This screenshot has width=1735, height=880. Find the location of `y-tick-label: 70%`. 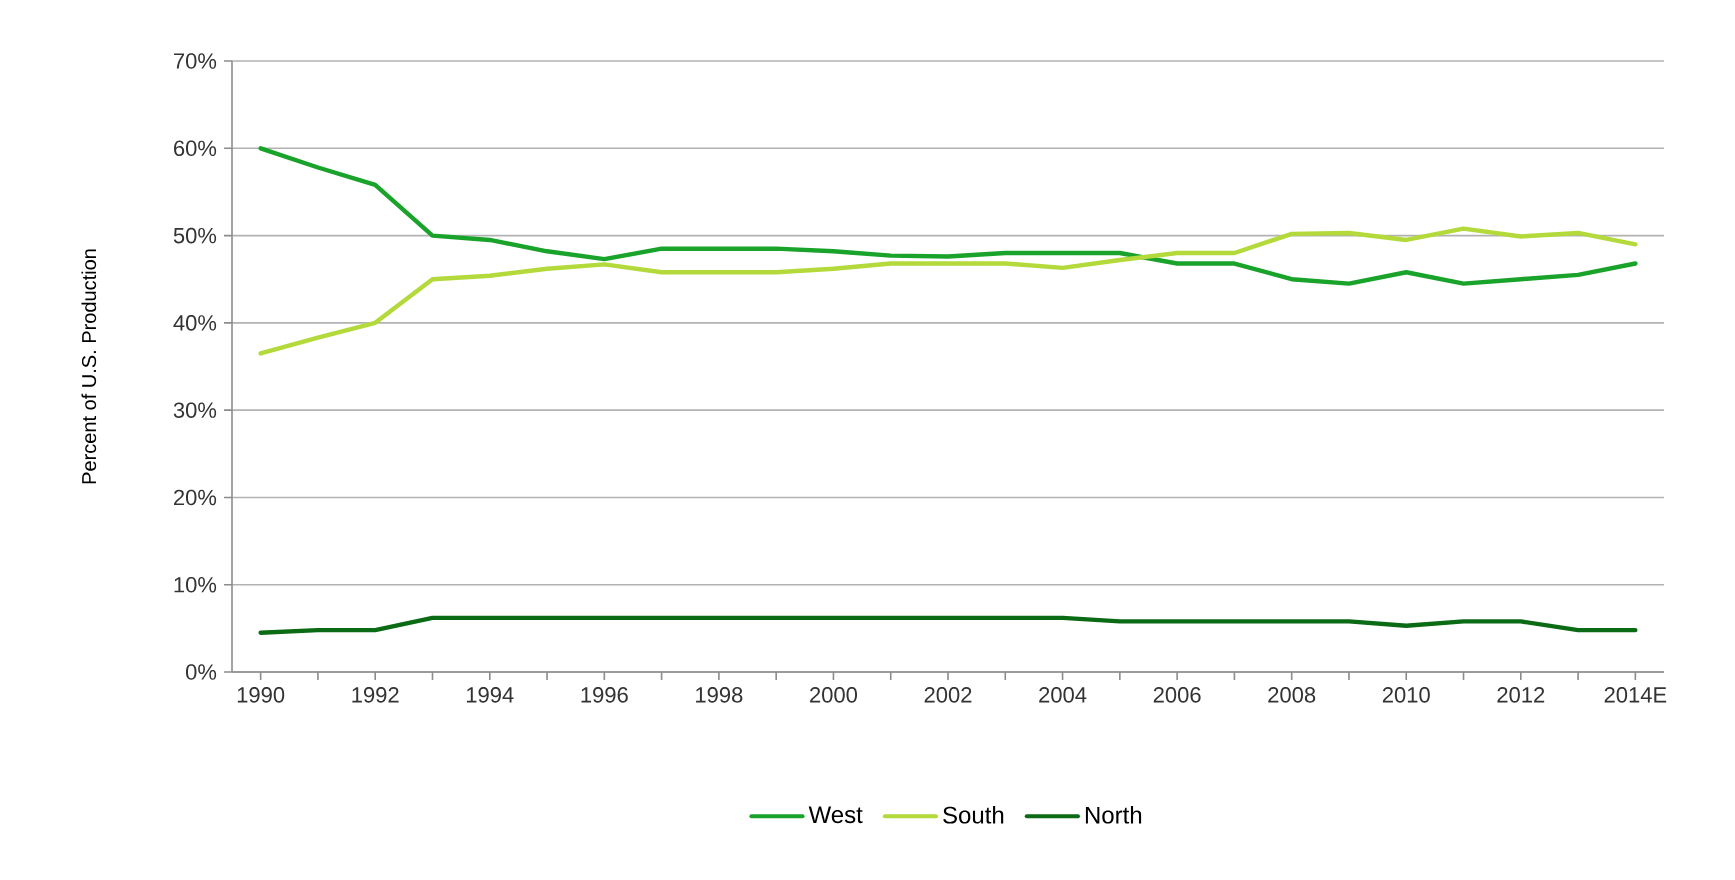

y-tick-label: 70% is located at coordinates (195, 61).